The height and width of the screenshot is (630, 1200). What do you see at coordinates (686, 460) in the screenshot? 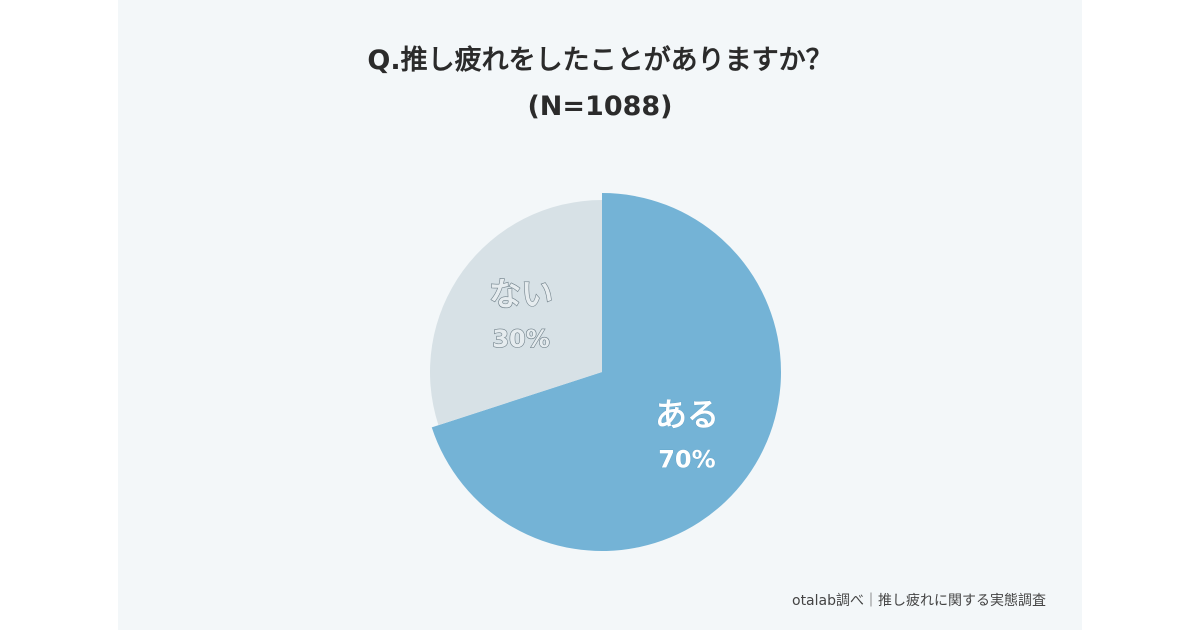
I see `pie-value-label-1: 70%` at bounding box center [686, 460].